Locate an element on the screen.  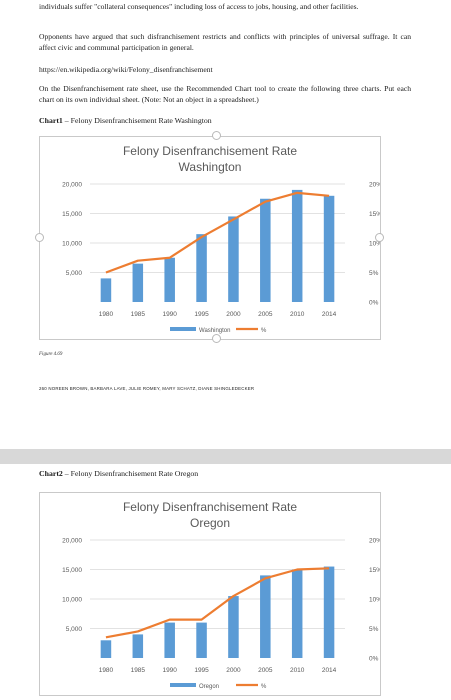
chart1-resize-handle-bottom is located at coordinates (216, 338).